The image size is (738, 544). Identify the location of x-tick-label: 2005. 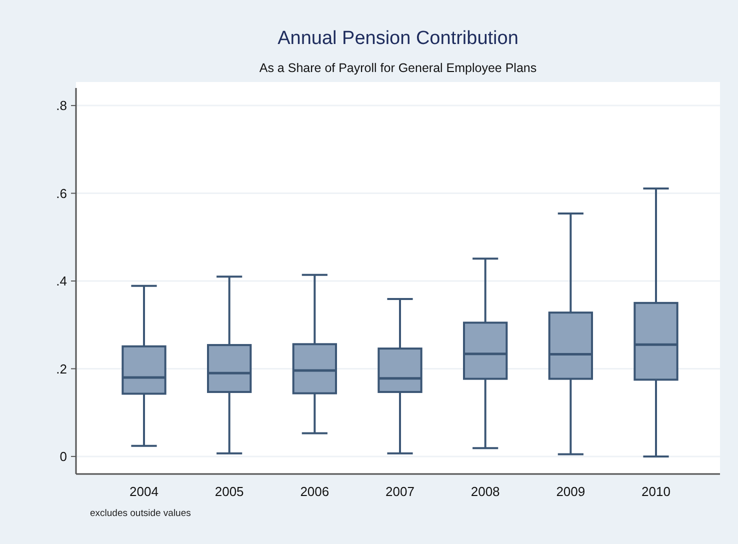
(229, 491).